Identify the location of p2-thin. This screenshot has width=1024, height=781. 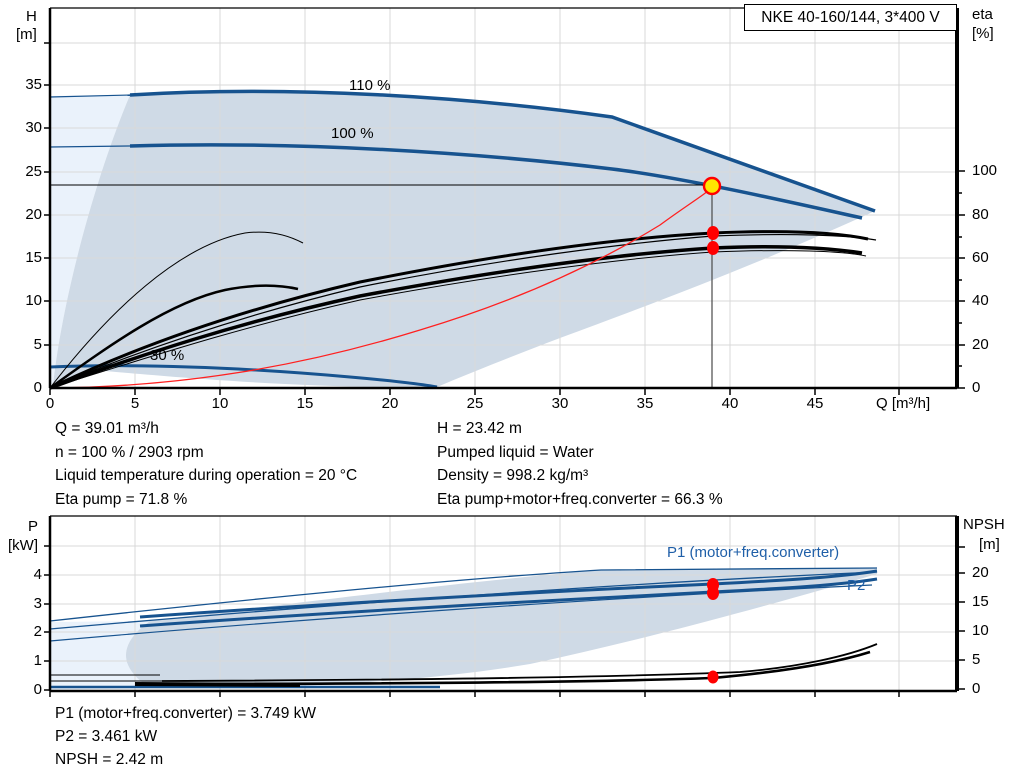
(461, 613).